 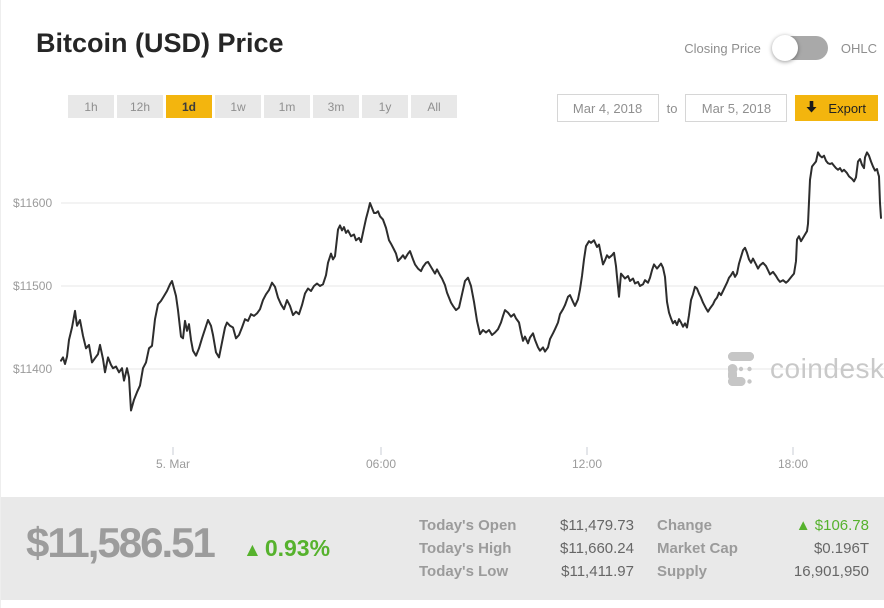 I want to click on y-axis-label: $11500, so click(x=33, y=286).